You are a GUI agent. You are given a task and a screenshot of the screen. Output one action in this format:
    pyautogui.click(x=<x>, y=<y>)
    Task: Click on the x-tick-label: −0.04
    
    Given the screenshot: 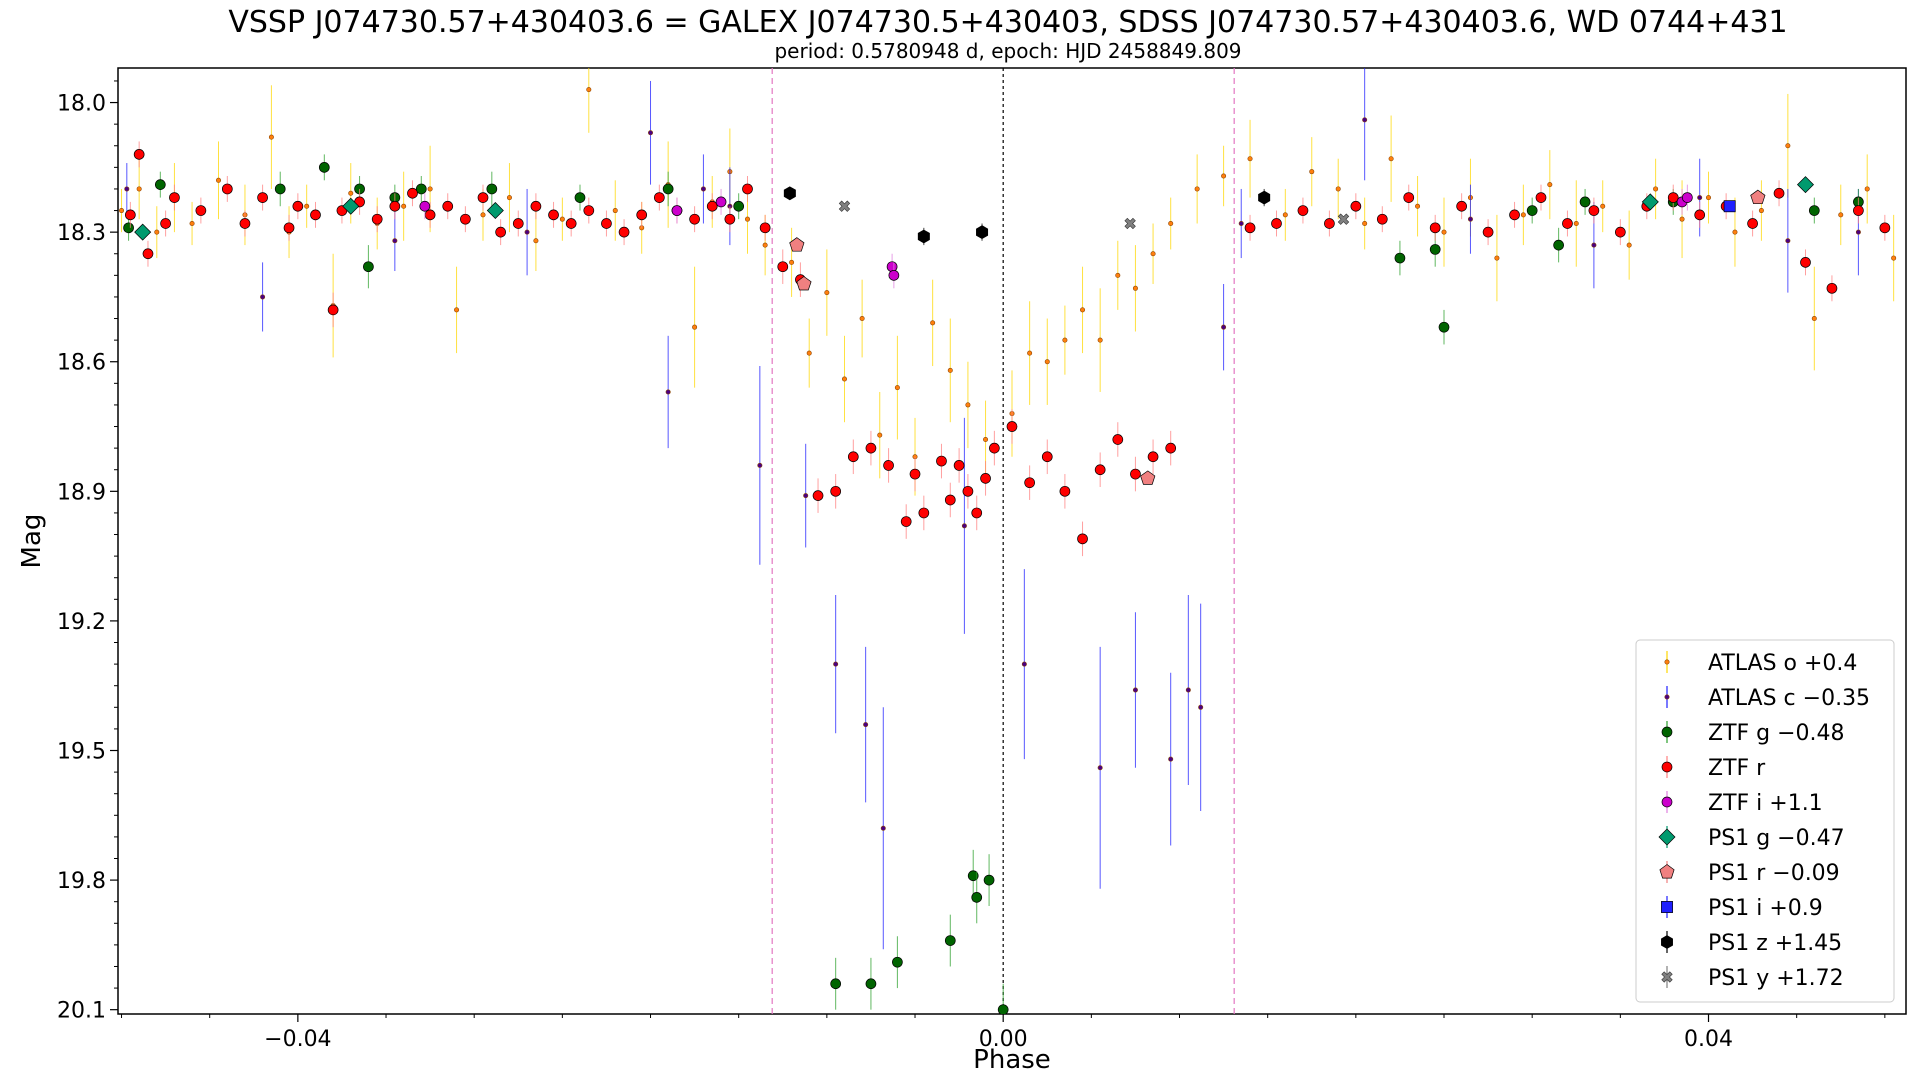 What is the action you would take?
    pyautogui.click(x=297, y=1039)
    